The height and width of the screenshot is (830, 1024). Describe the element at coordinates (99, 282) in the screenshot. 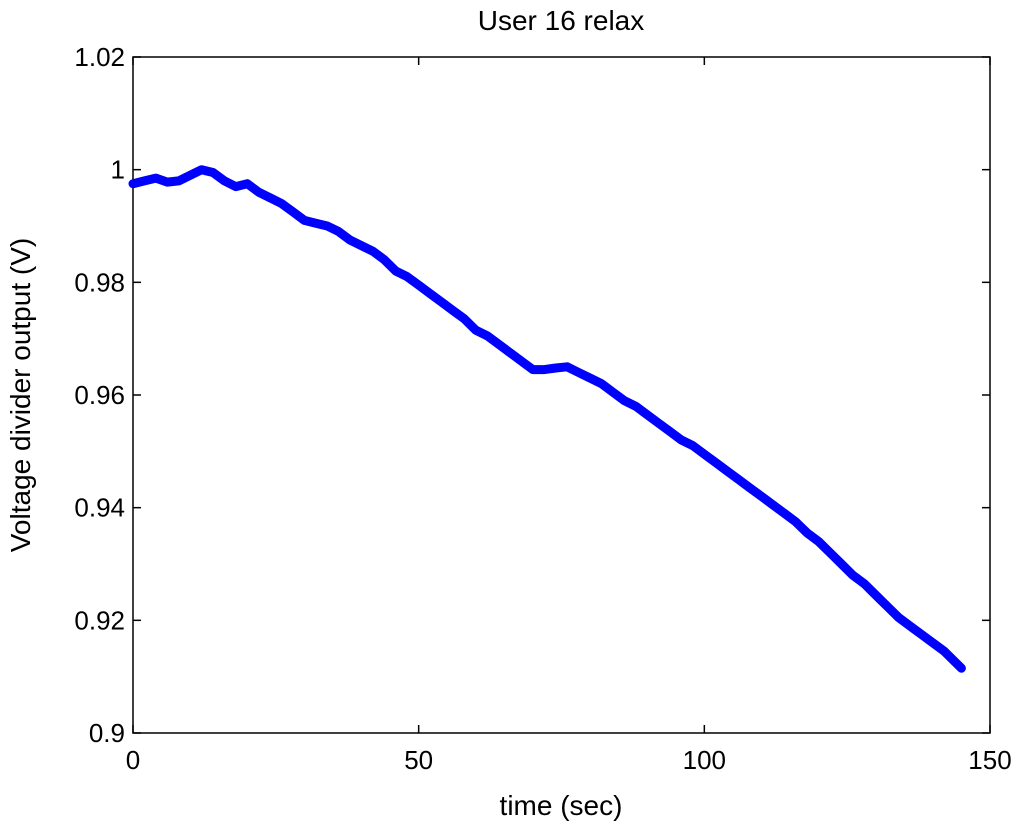

I see `y-tick-label: 0.98` at that location.